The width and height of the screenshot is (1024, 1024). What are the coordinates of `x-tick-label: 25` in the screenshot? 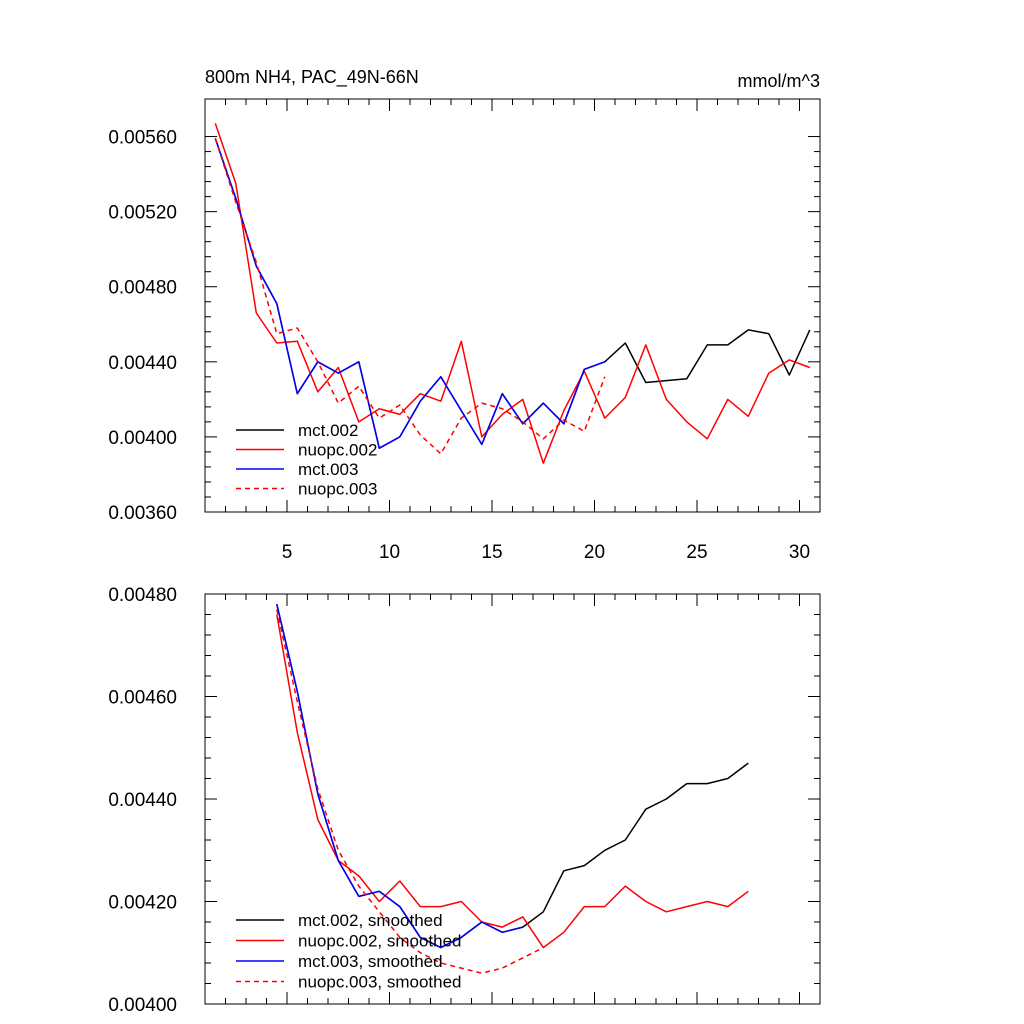 It's located at (696, 552).